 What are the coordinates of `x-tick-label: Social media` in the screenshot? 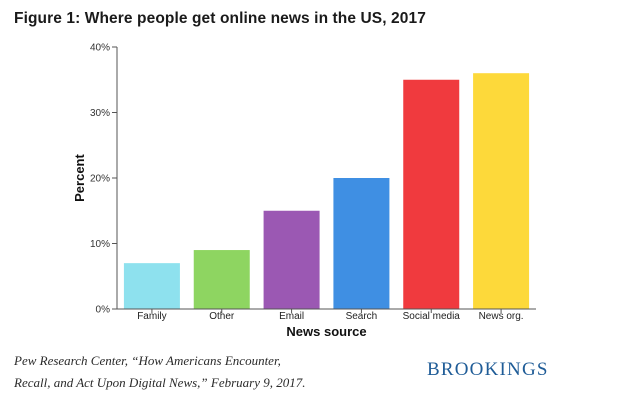 It's located at (432, 316).